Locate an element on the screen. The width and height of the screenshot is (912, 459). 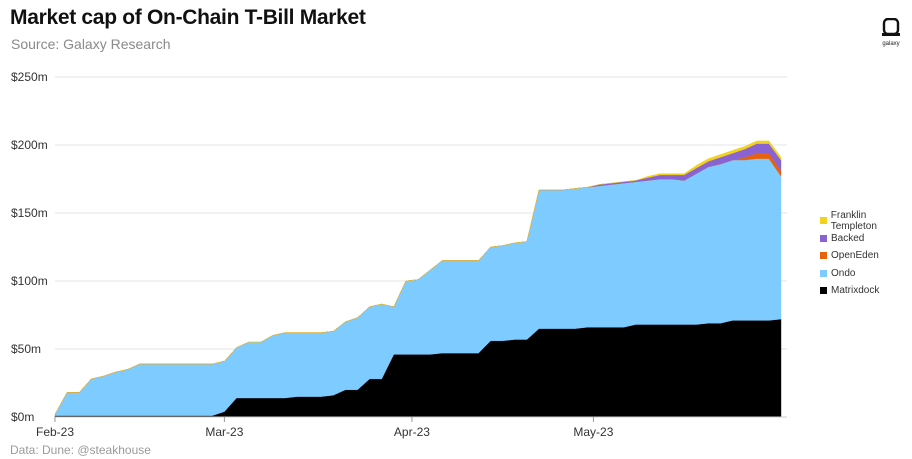
legend-swatch-backed is located at coordinates (823, 238).